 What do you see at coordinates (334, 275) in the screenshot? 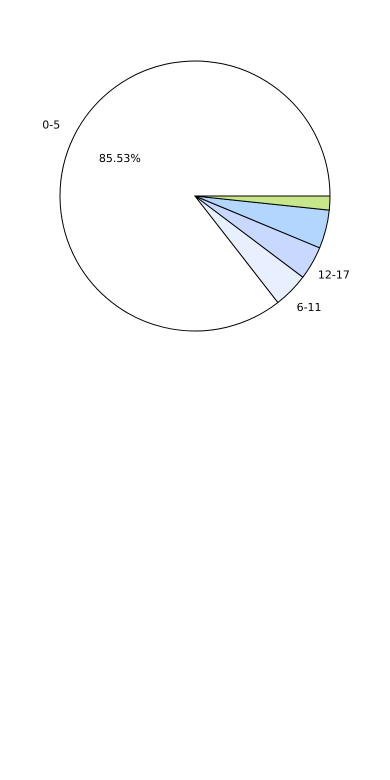
I see `slice-label: 12-17` at bounding box center [334, 275].